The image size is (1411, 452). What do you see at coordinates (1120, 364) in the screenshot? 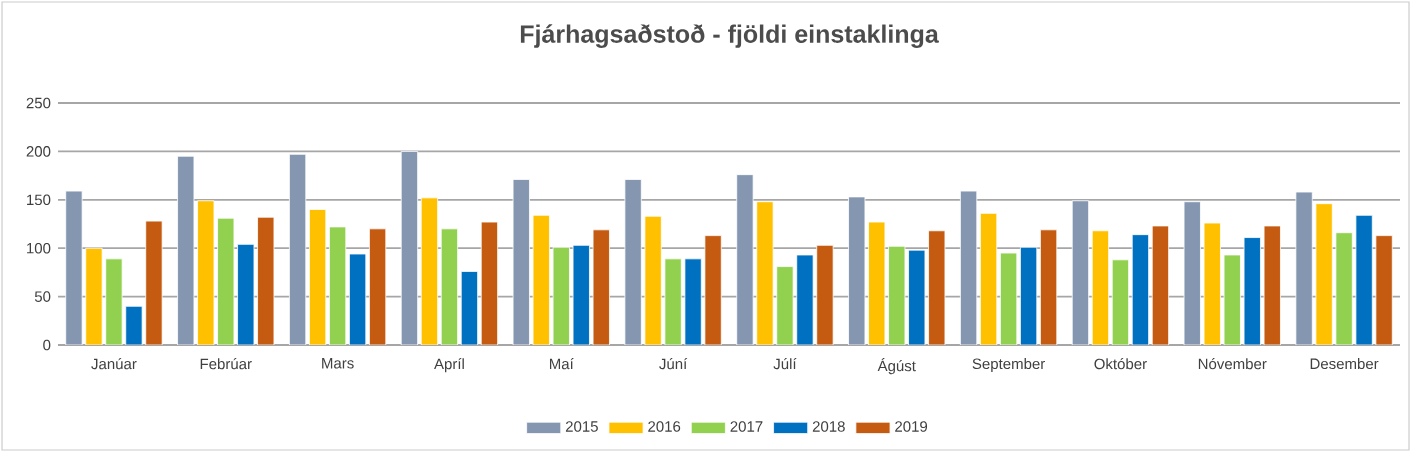
I see `x-tick-label: Október` at bounding box center [1120, 364].